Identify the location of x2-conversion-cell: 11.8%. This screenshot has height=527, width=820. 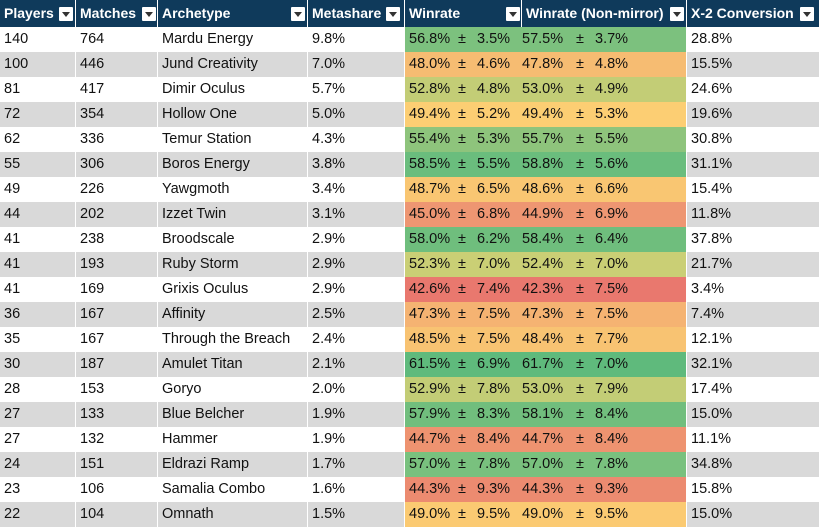
(753, 214).